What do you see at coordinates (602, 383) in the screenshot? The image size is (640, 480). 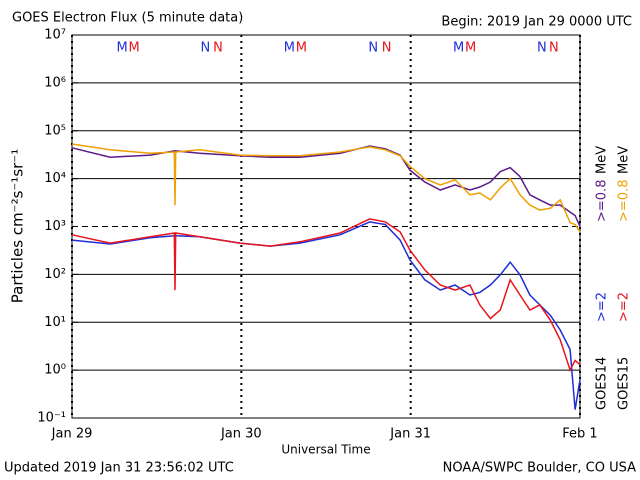 I see `legend-group: GOES14` at bounding box center [602, 383].